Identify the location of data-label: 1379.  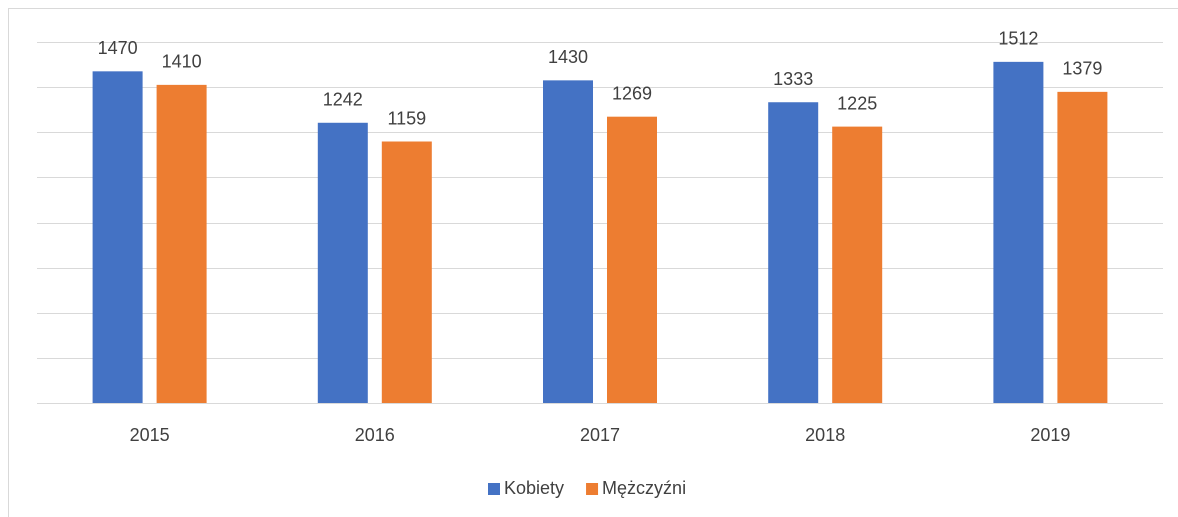
(1082, 69).